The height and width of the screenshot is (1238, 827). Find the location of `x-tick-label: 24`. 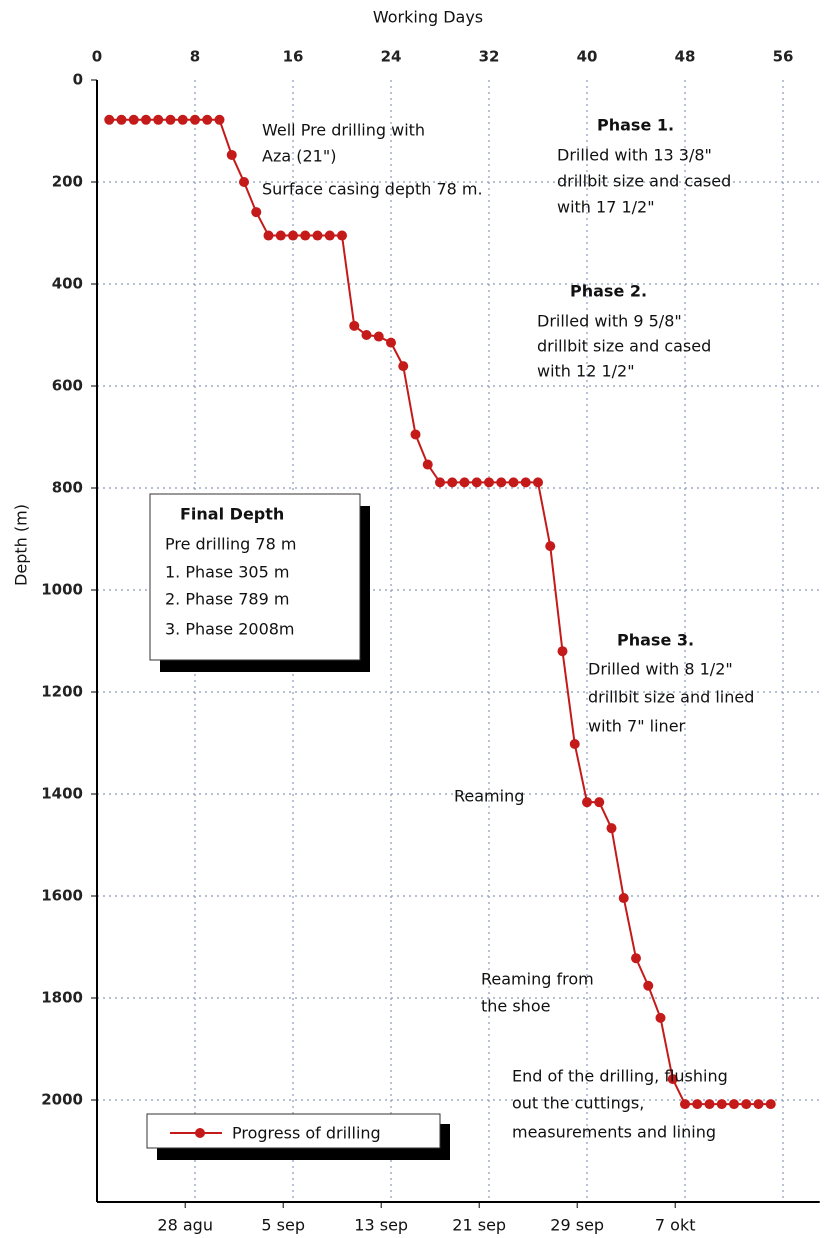

x-tick-label: 24 is located at coordinates (391, 57).